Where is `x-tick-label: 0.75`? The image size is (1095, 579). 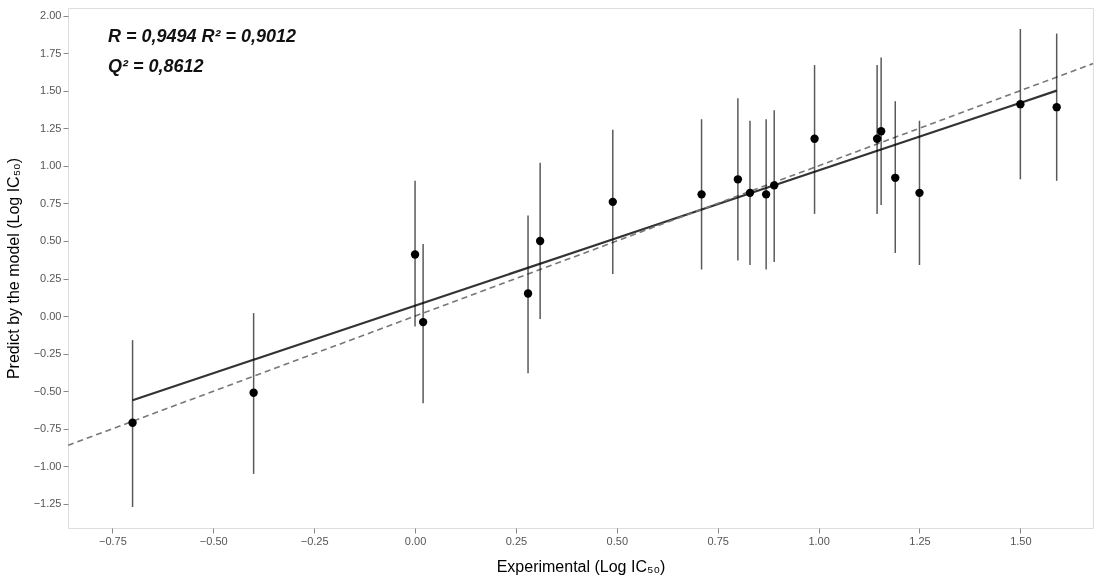 x-tick-label: 0.75 is located at coordinates (718, 540).